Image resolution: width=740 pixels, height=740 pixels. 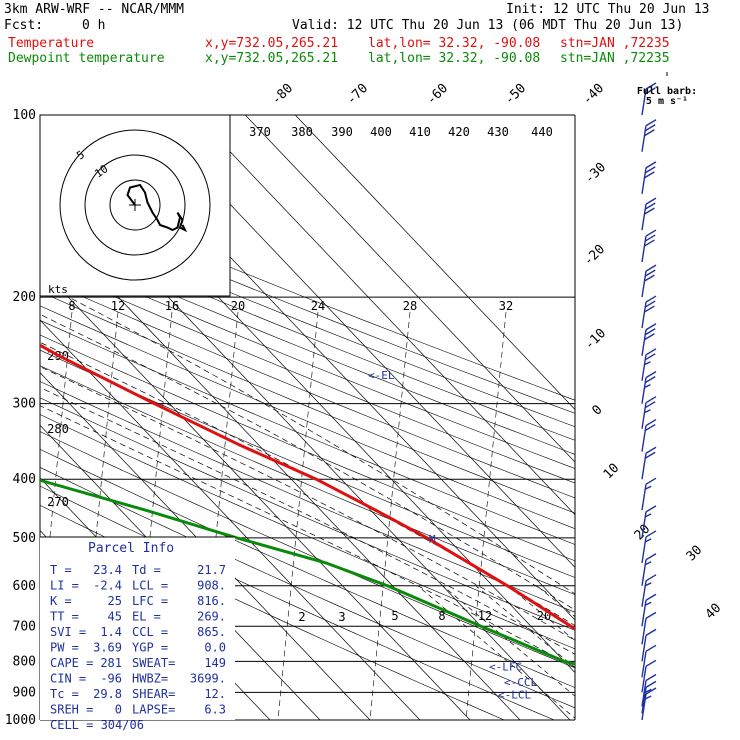 What do you see at coordinates (272, 43) in the screenshot?
I see `temperature-xy: x,y=732.05,265.21` at bounding box center [272, 43].